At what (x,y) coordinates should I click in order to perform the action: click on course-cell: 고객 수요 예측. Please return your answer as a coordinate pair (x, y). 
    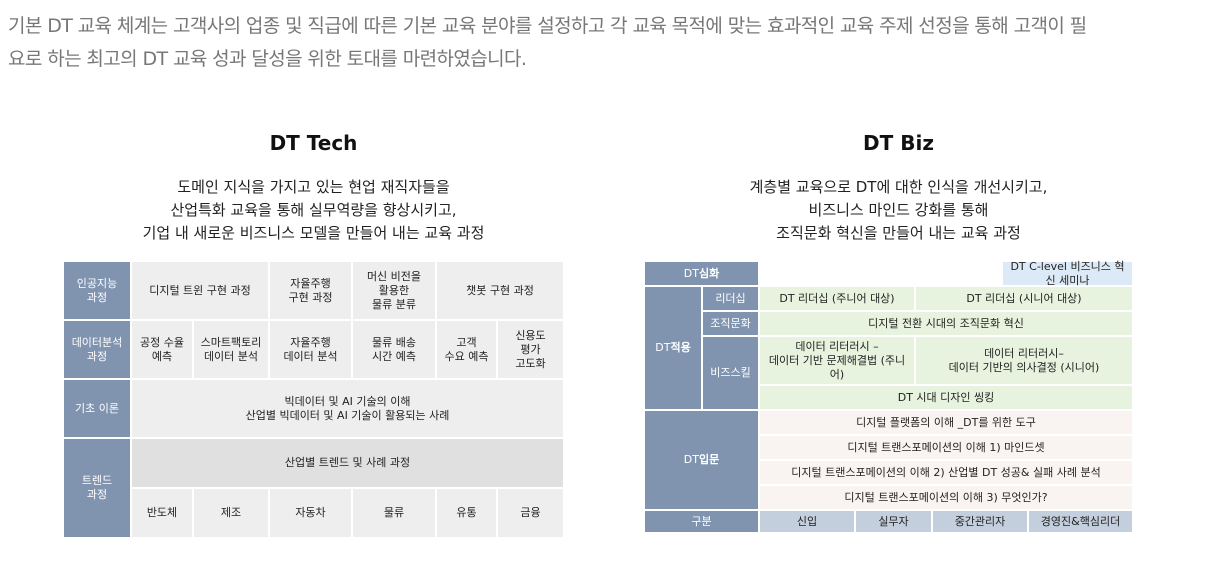
    Looking at the image, I should click on (466, 349).